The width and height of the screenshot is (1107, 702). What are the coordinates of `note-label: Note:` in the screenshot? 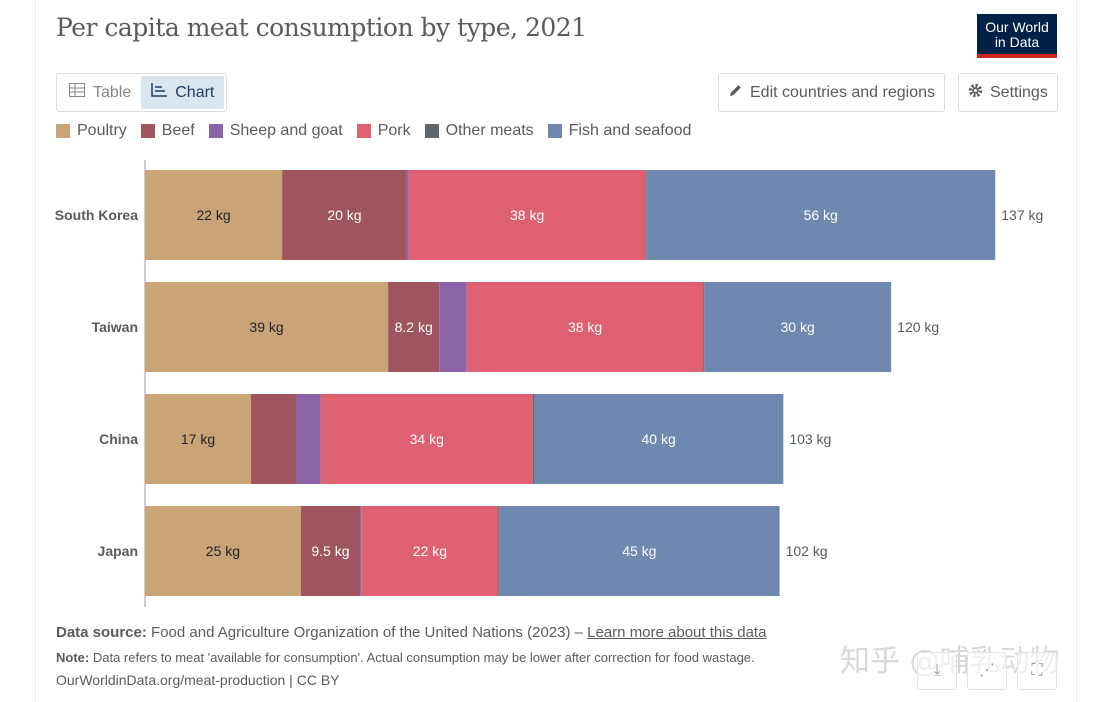 It's located at (73, 657).